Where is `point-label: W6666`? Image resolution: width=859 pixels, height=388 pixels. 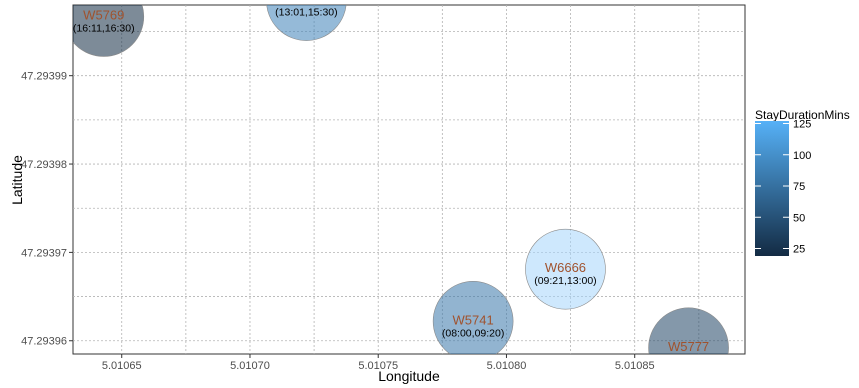
point-label: W6666 is located at coordinates (565, 267).